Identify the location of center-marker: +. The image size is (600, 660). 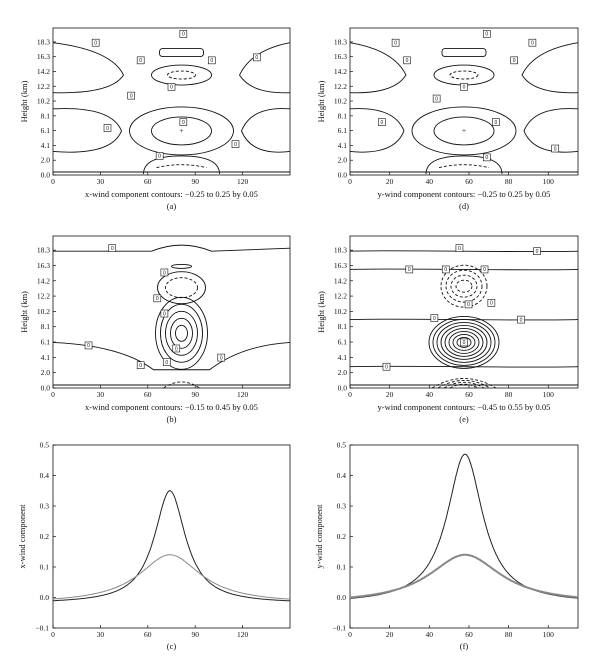
(464, 130).